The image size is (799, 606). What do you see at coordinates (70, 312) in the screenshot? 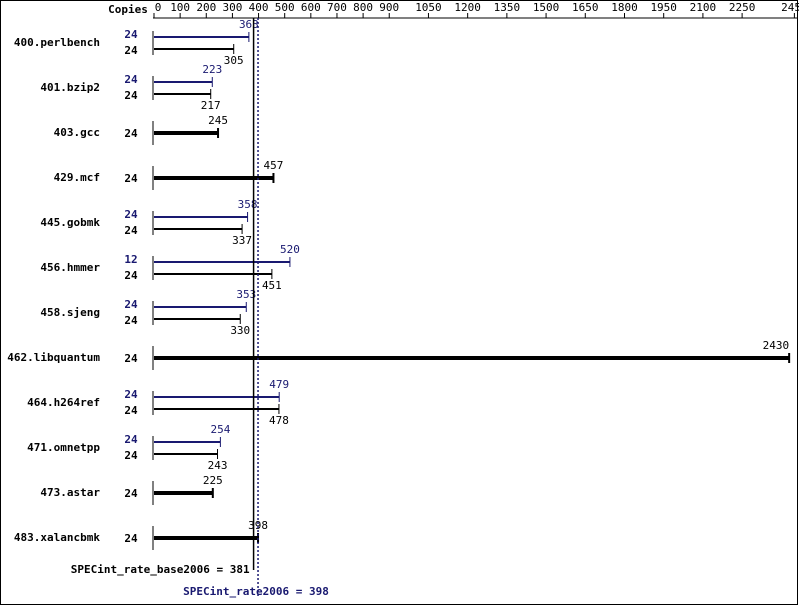
I see `category-label: 458.sjeng` at bounding box center [70, 312].